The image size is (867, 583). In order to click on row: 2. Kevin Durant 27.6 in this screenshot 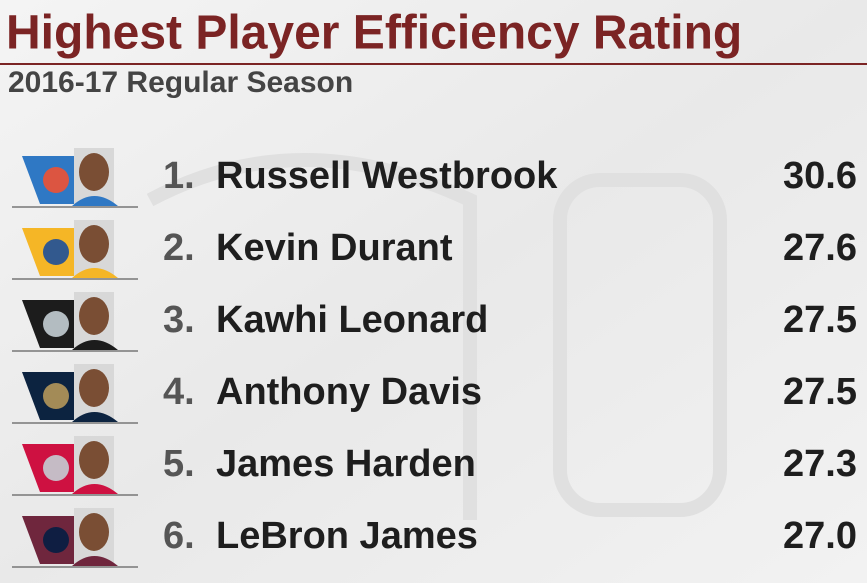, I will do `click(434, 250)`.